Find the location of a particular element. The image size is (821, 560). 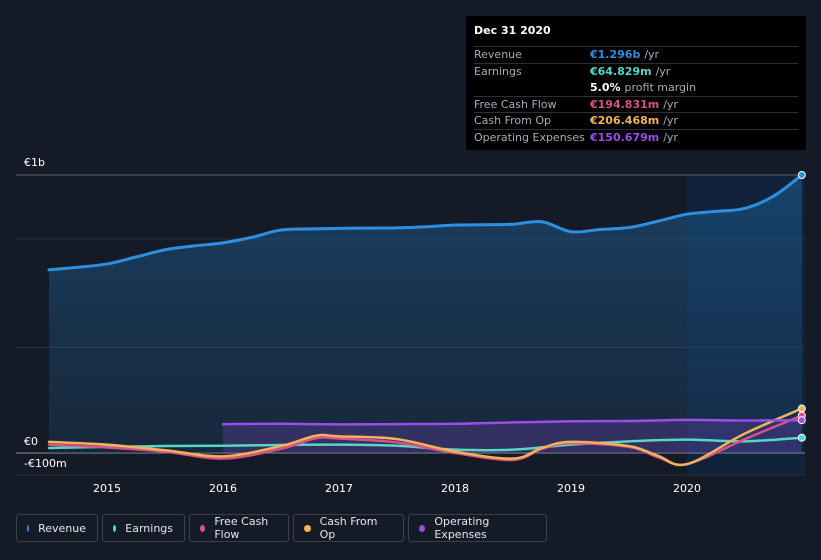

x-tick-label: 2020 is located at coordinates (687, 488).